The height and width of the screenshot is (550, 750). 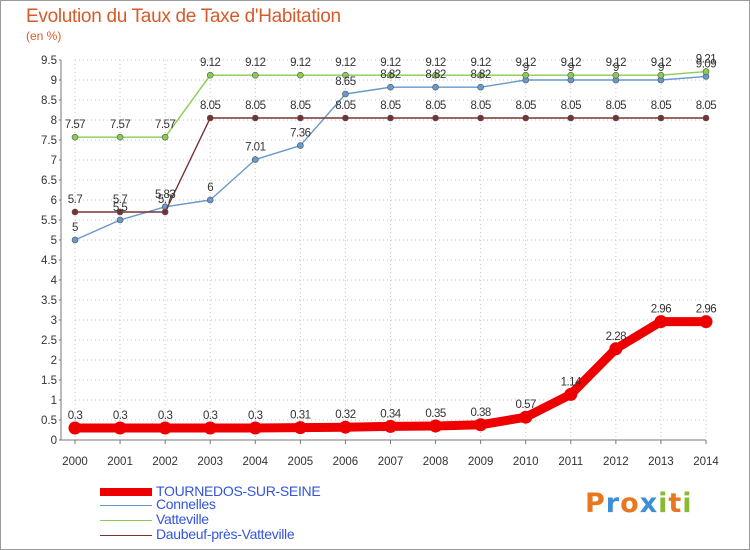 I want to click on x-tick-label: 2008, so click(x=436, y=462).